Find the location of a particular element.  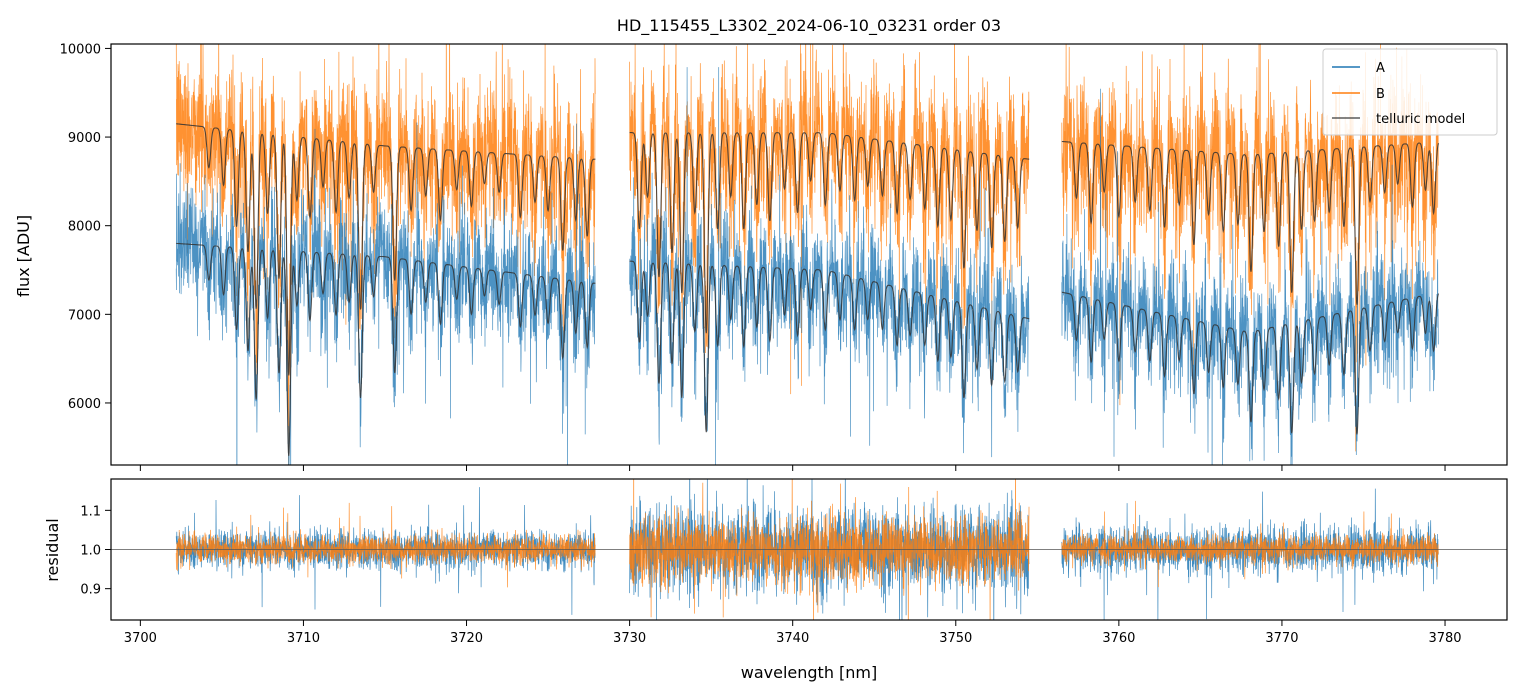

flux-x-ticks is located at coordinates (792, 468).